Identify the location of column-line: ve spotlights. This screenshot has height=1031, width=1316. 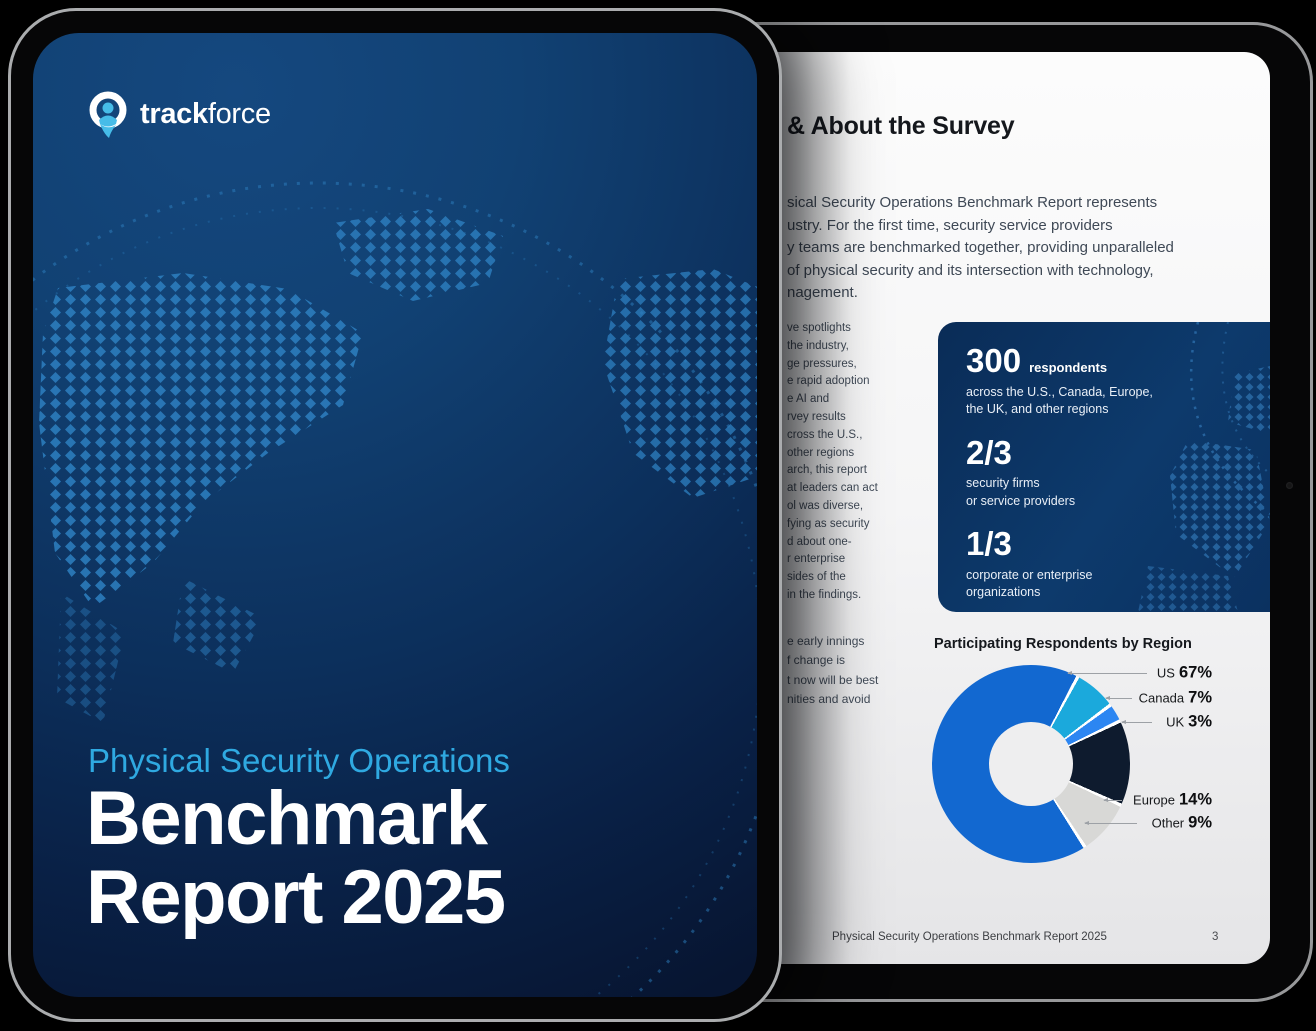
(819, 328).